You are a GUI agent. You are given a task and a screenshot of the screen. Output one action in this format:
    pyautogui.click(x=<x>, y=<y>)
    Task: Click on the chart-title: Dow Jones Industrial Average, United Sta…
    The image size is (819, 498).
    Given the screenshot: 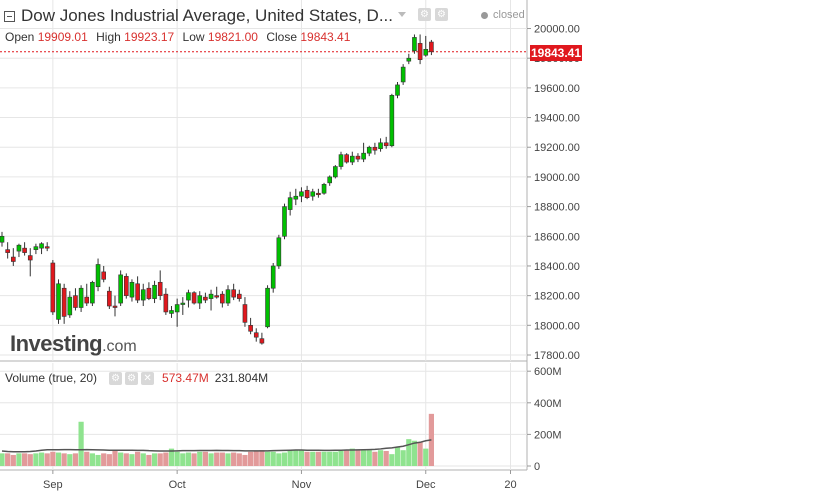 What is the action you would take?
    pyautogui.click(x=207, y=15)
    